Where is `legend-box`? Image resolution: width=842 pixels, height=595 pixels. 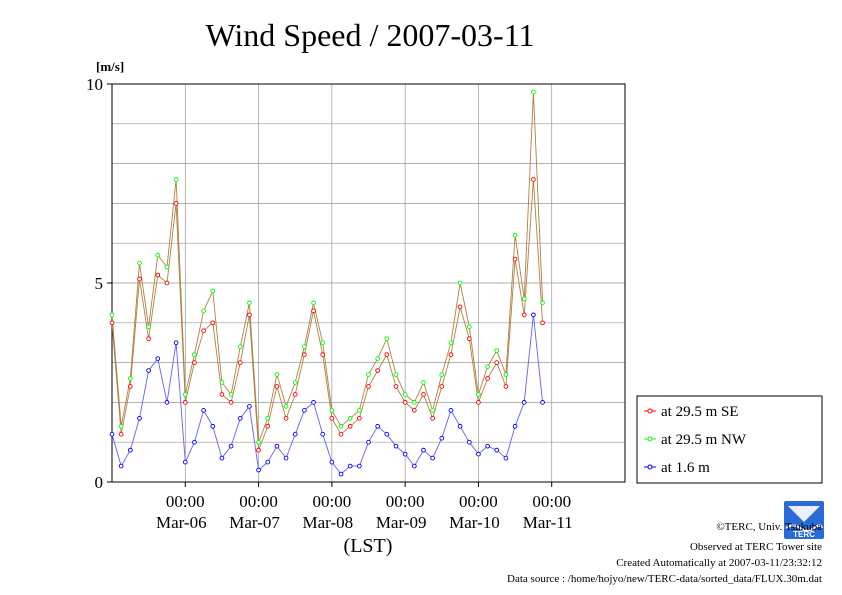 legend-box is located at coordinates (729, 439).